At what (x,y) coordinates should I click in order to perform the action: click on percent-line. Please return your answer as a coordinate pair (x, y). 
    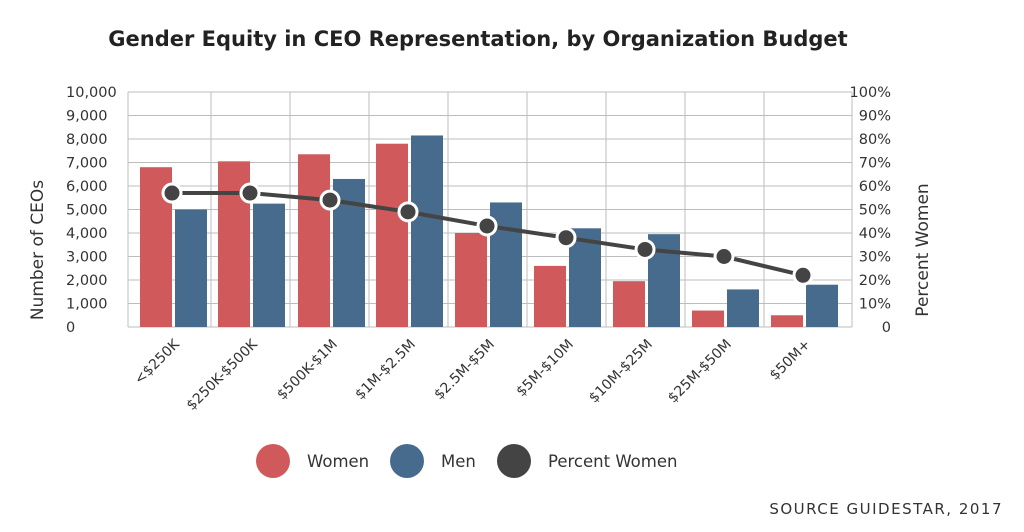
    Looking at the image, I should click on (487, 234).